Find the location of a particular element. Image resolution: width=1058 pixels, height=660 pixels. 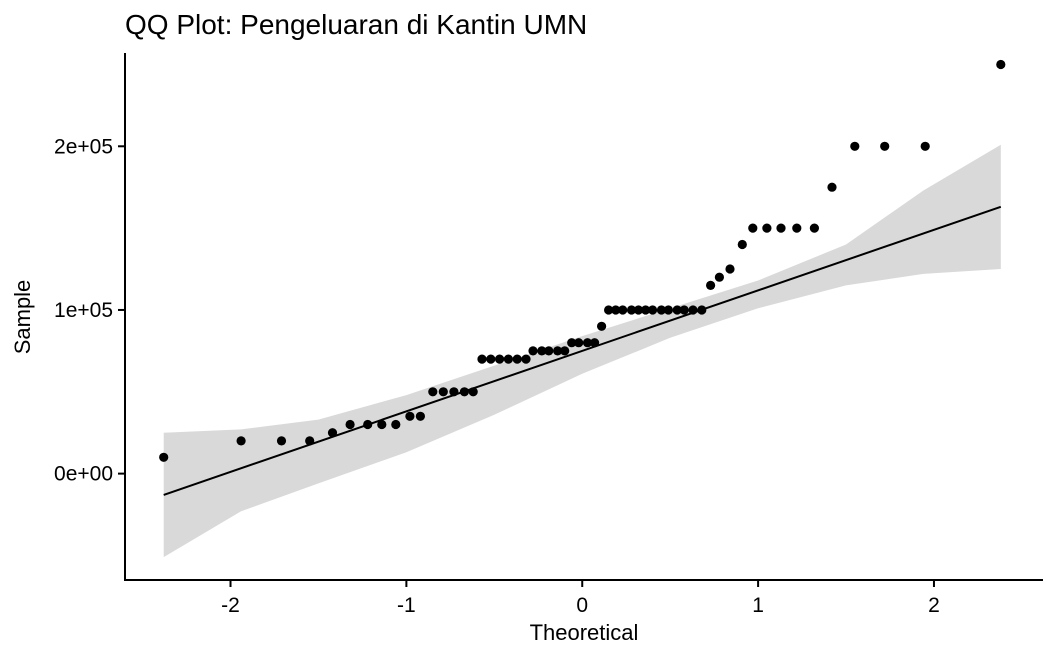

x-tick-label: 2 is located at coordinates (934, 605).